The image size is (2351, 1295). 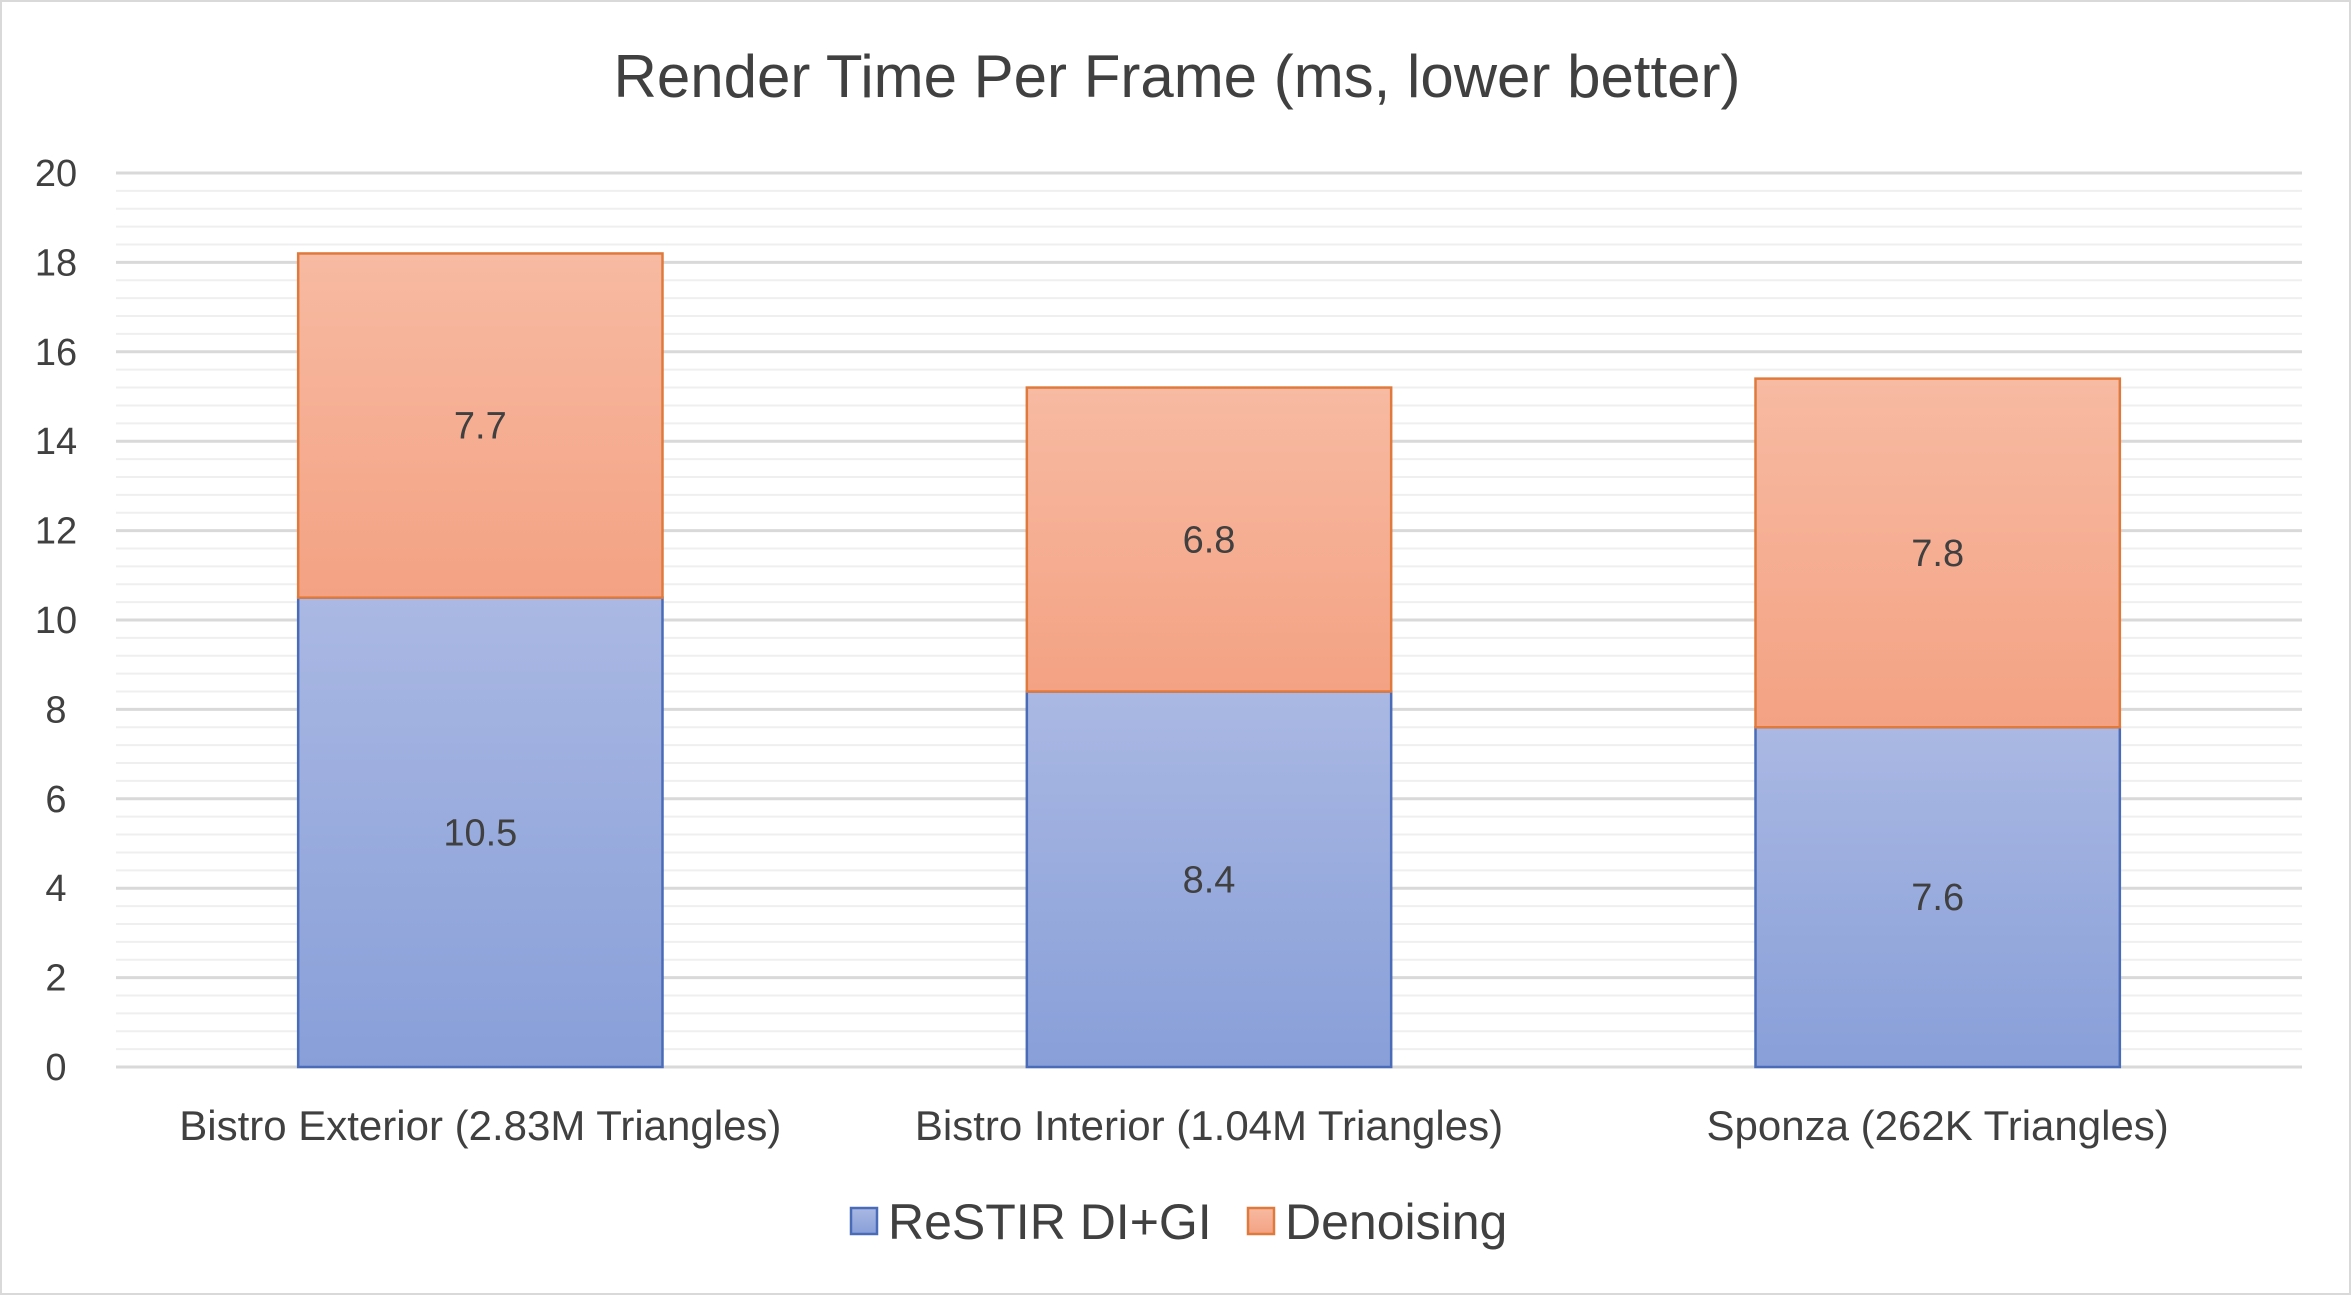 I want to click on data-label: 7.7, so click(x=480, y=427).